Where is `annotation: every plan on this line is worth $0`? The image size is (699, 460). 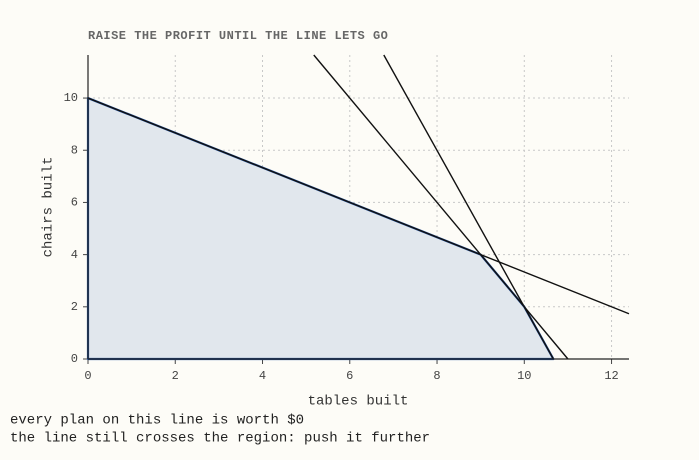 annotation: every plan on this line is worth $0 is located at coordinates (157, 421).